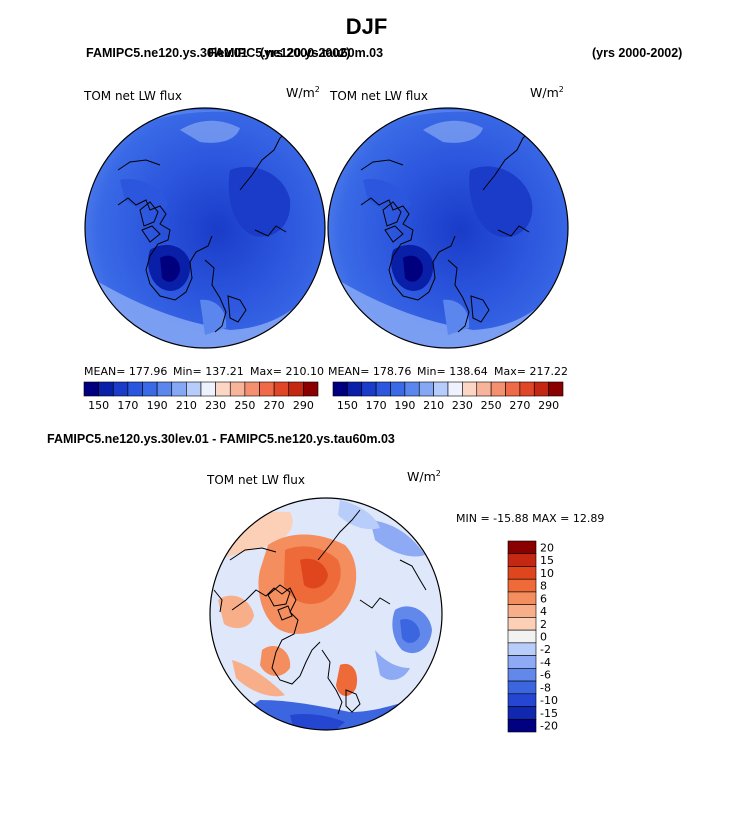 The image size is (733, 828). I want to click on colorbar-2-tick-label: 170, so click(376, 405).